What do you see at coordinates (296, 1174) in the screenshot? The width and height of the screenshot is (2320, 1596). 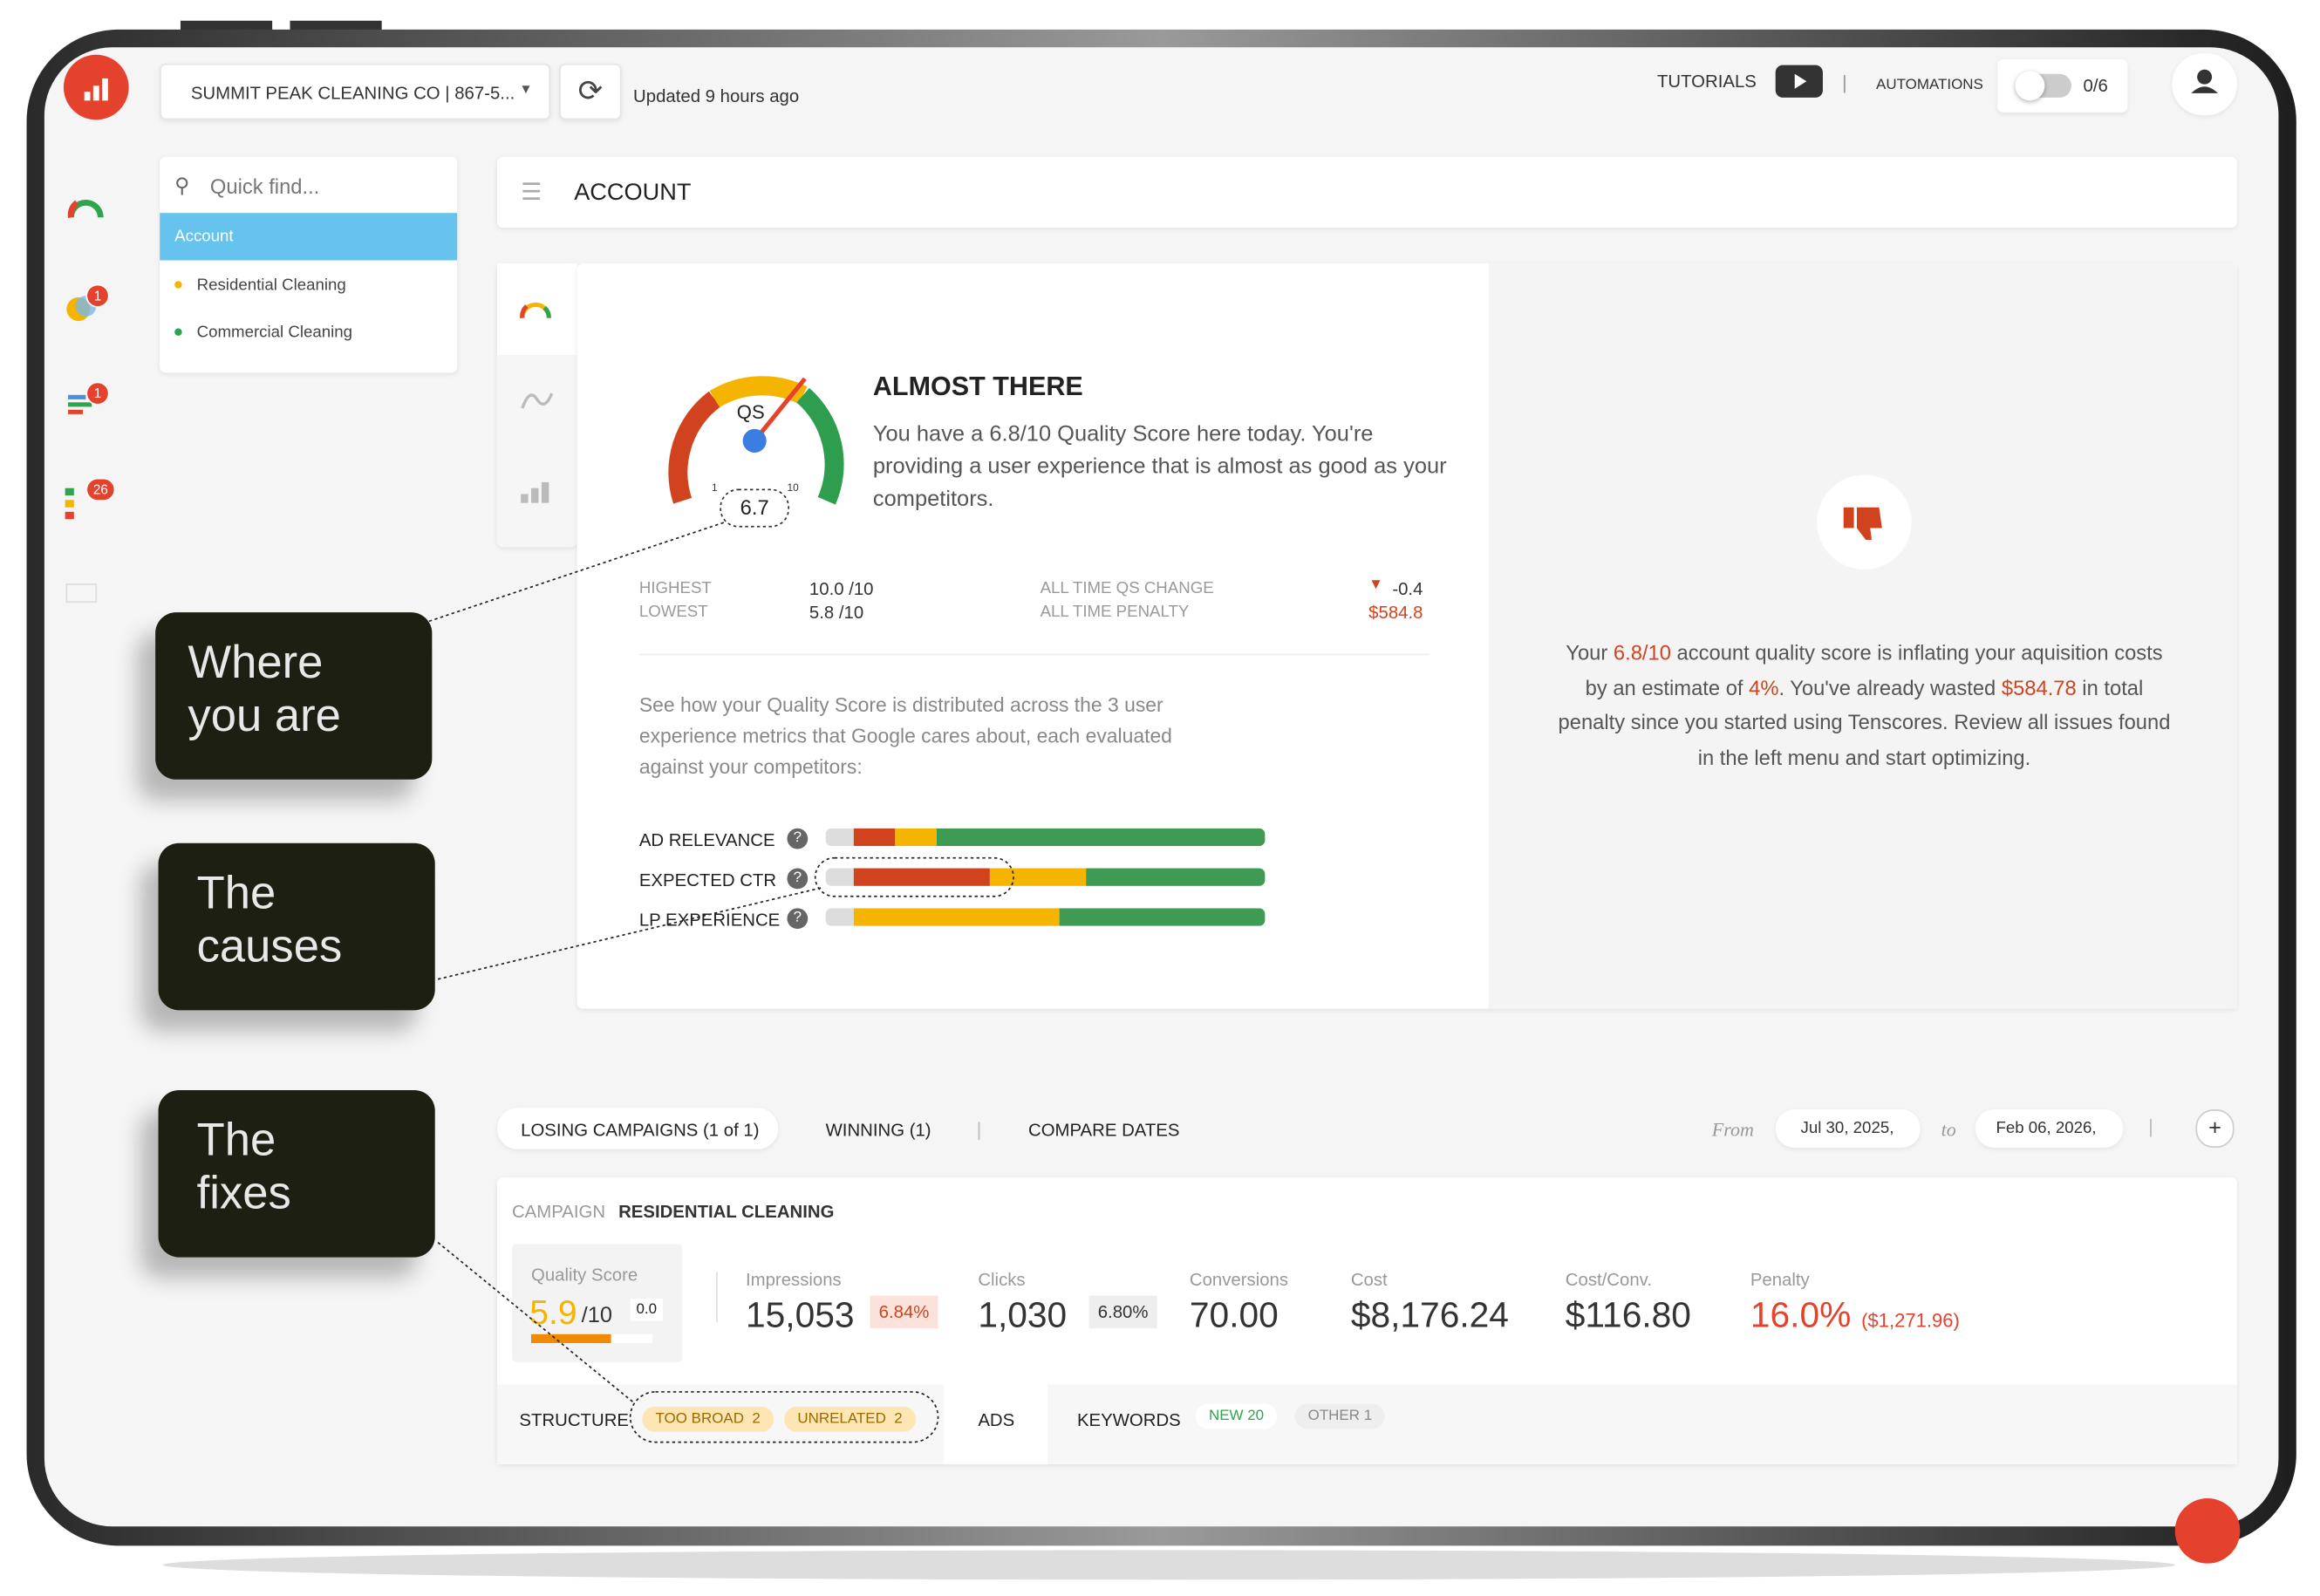 I see `callout: The fixes` at bounding box center [296, 1174].